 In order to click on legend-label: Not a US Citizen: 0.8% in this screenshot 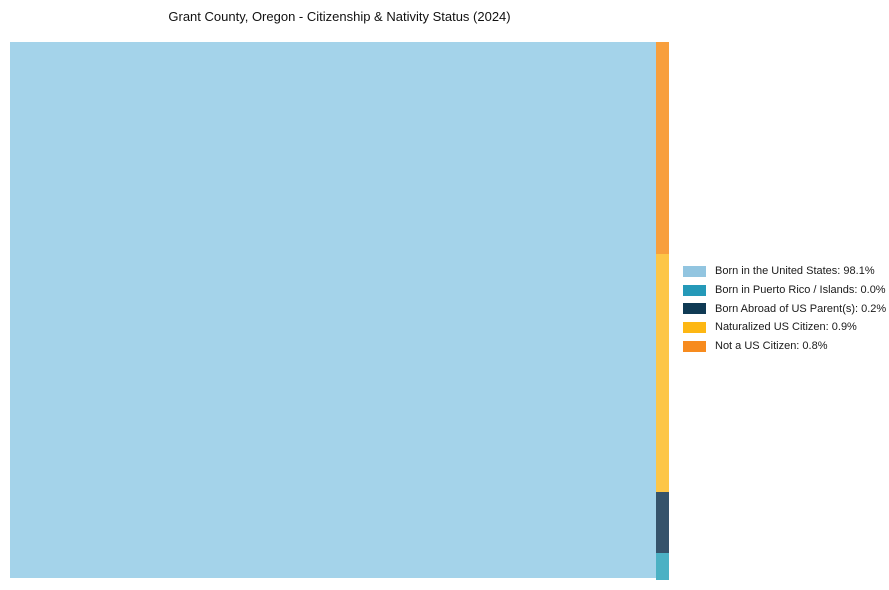, I will do `click(771, 346)`.